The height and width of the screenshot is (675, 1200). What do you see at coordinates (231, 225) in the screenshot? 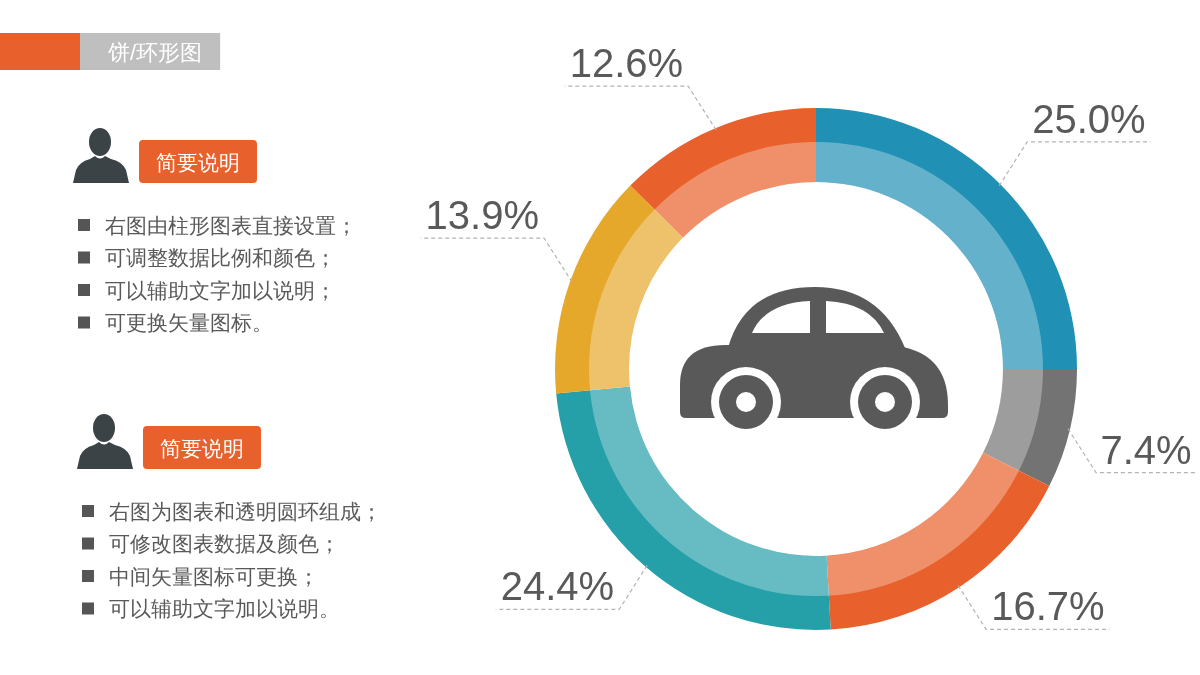
I see `annotation: 右图由柱形图表直接设置；` at bounding box center [231, 225].